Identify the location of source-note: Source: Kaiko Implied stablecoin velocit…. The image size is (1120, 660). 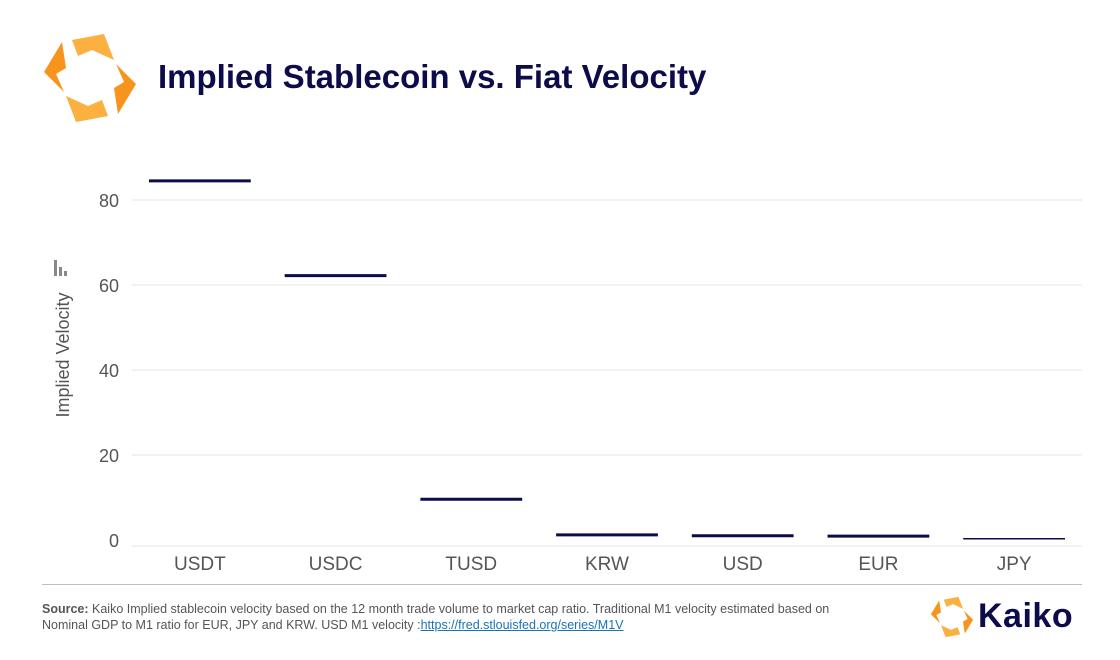
(457, 617).